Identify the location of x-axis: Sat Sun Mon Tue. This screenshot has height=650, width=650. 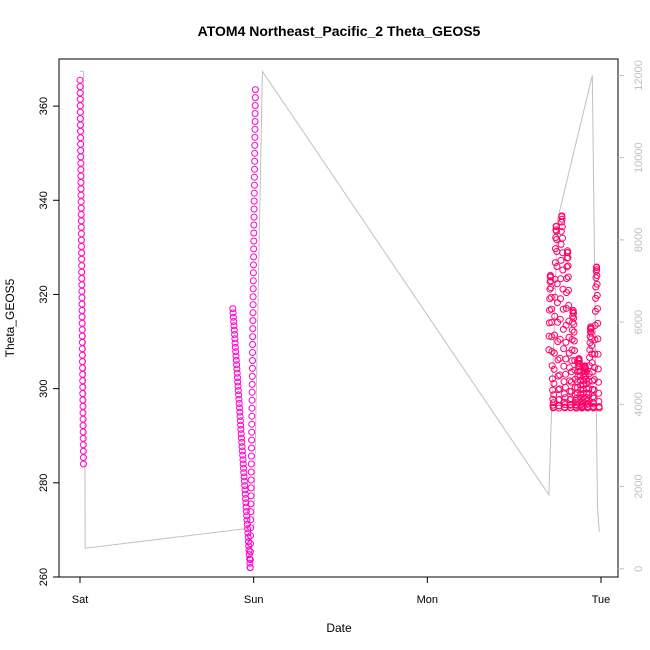
(341, 591).